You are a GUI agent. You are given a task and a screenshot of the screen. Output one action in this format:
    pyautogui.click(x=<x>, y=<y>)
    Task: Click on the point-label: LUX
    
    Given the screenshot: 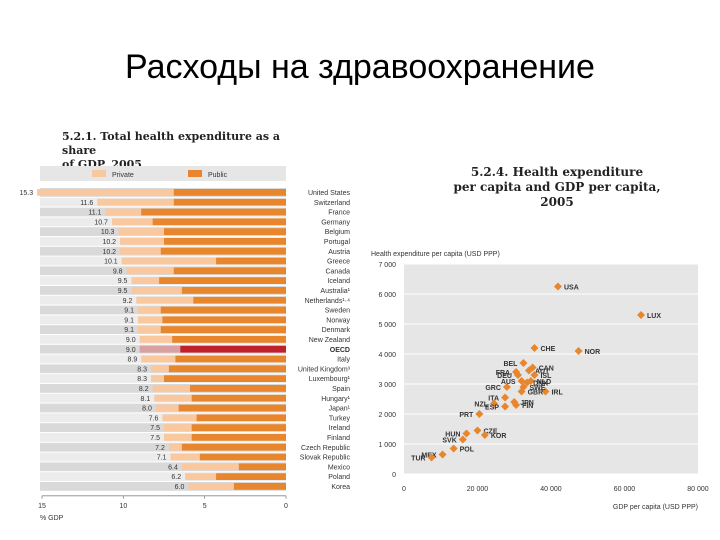 What is the action you would take?
    pyautogui.click(x=654, y=316)
    